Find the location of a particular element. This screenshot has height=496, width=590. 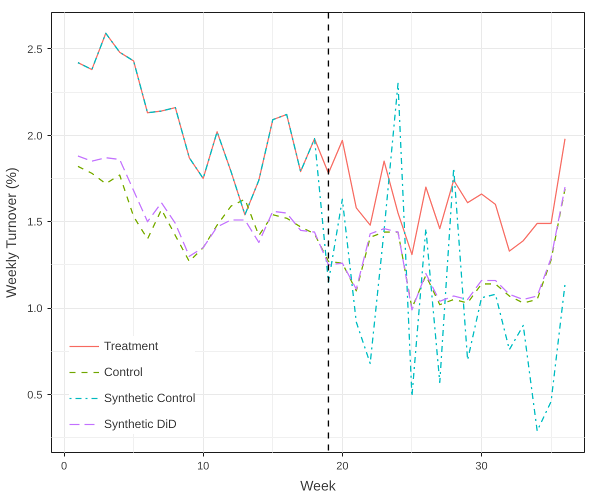

legend-label: Synthetic DiD is located at coordinates (140, 424).